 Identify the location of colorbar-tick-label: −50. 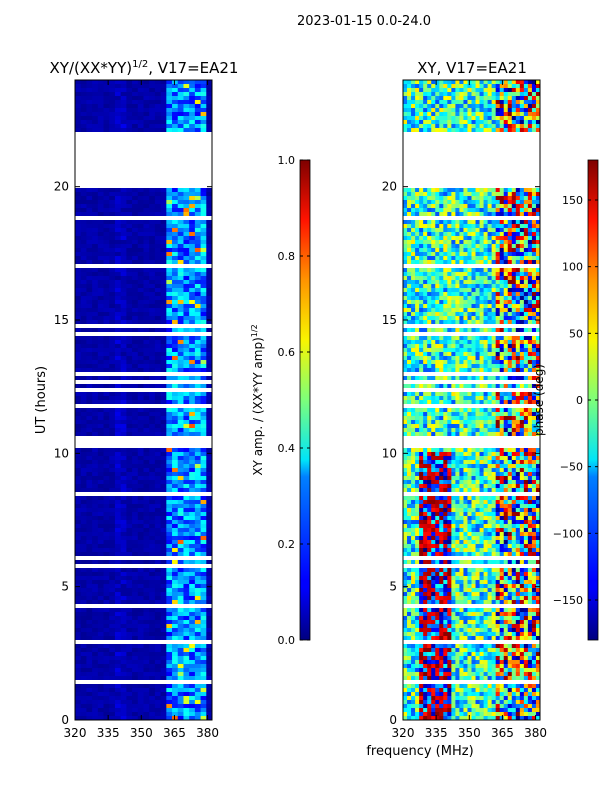
(571, 467).